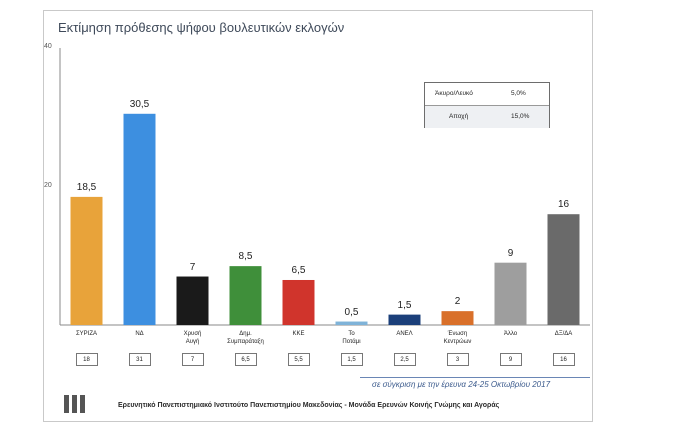  I want to click on category-label-line: ΑΝΕΛ, so click(404, 334).